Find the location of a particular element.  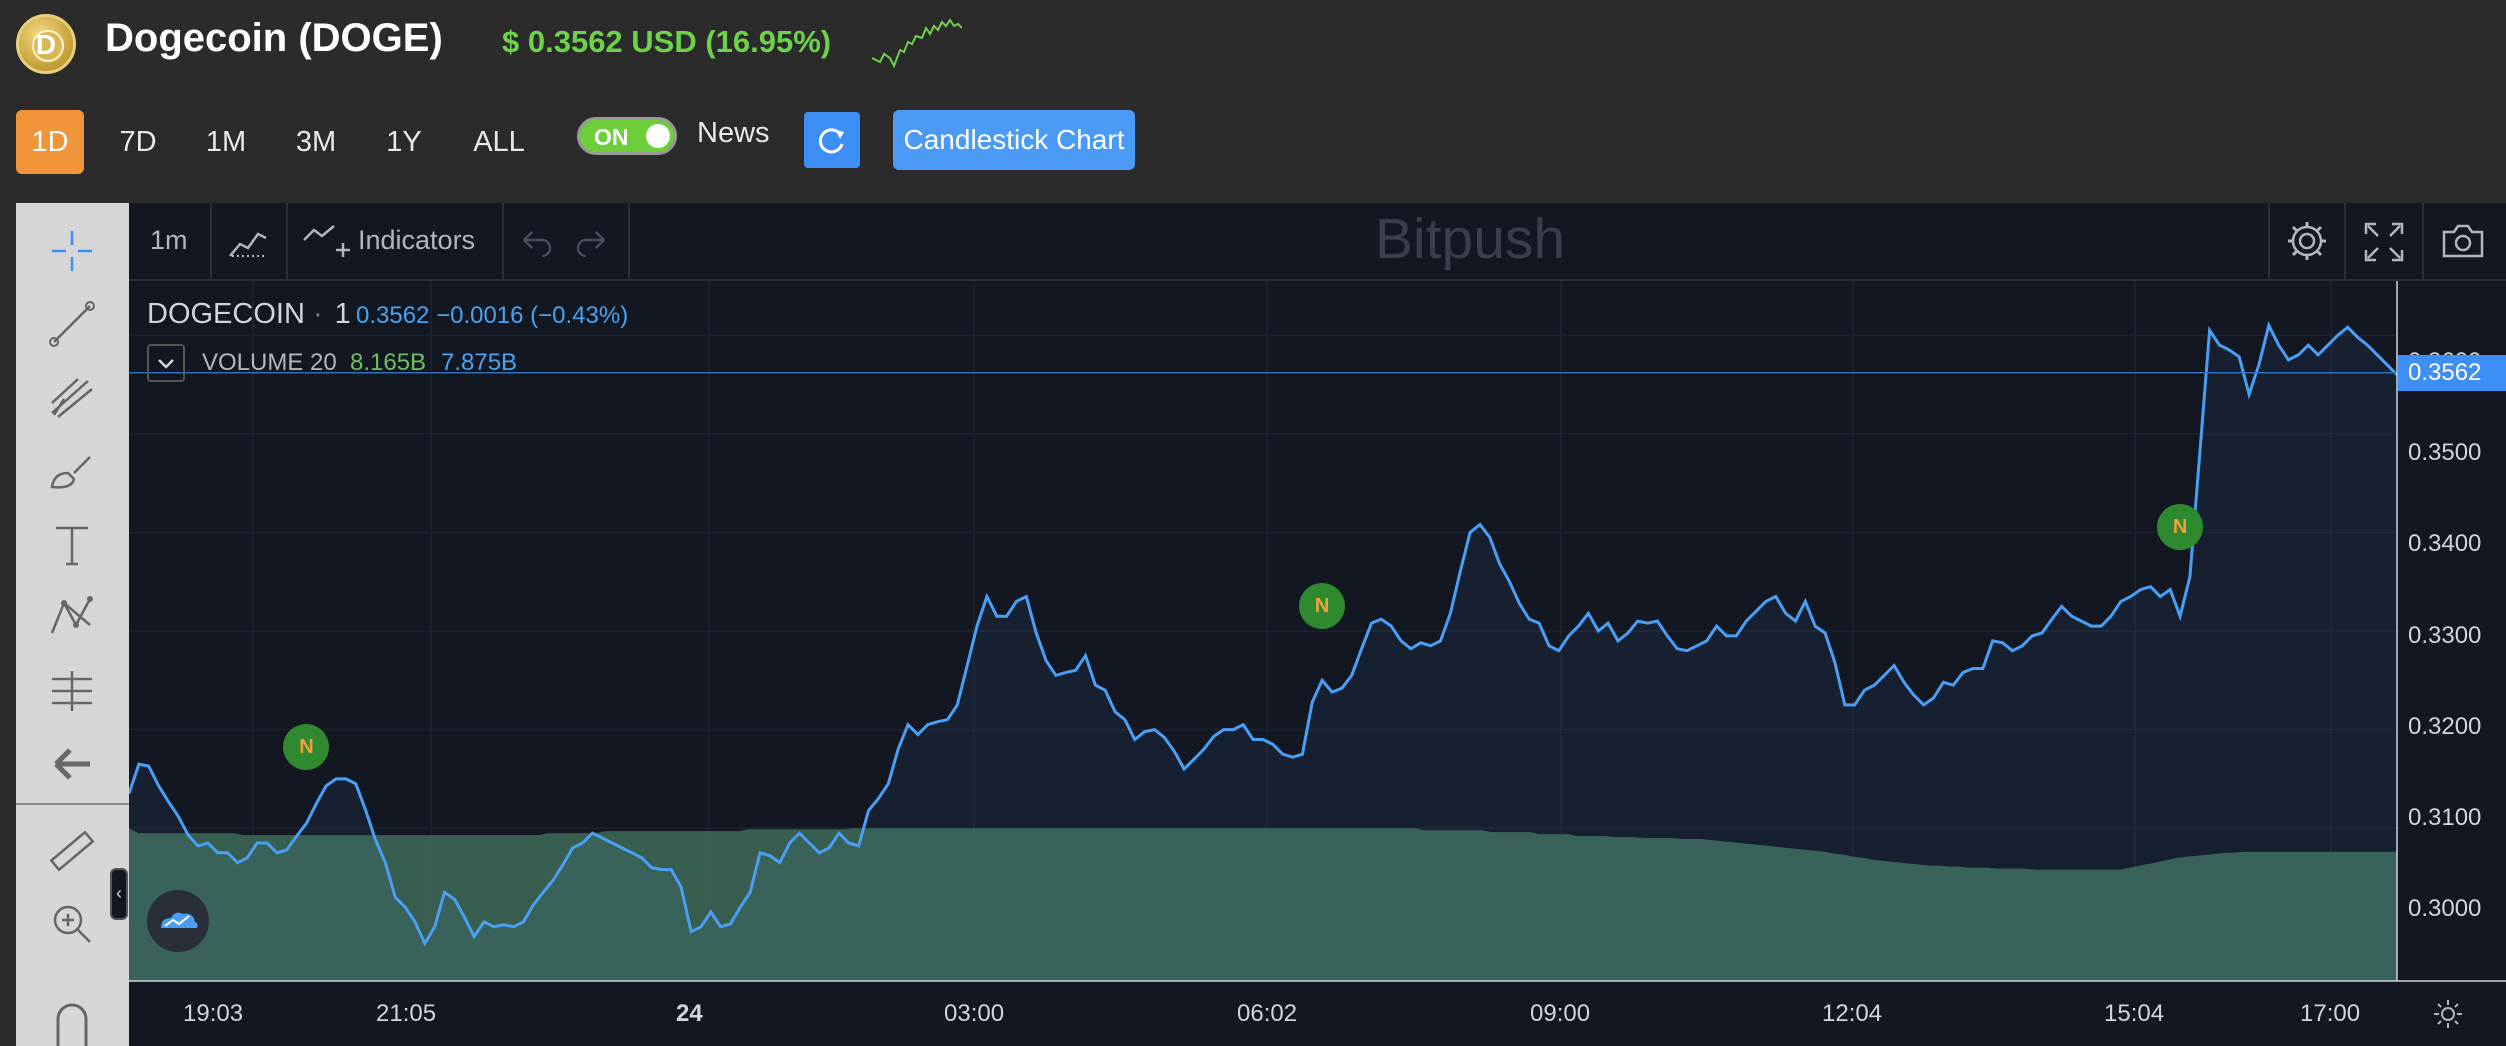

pattern-tool is located at coordinates (72, 617).